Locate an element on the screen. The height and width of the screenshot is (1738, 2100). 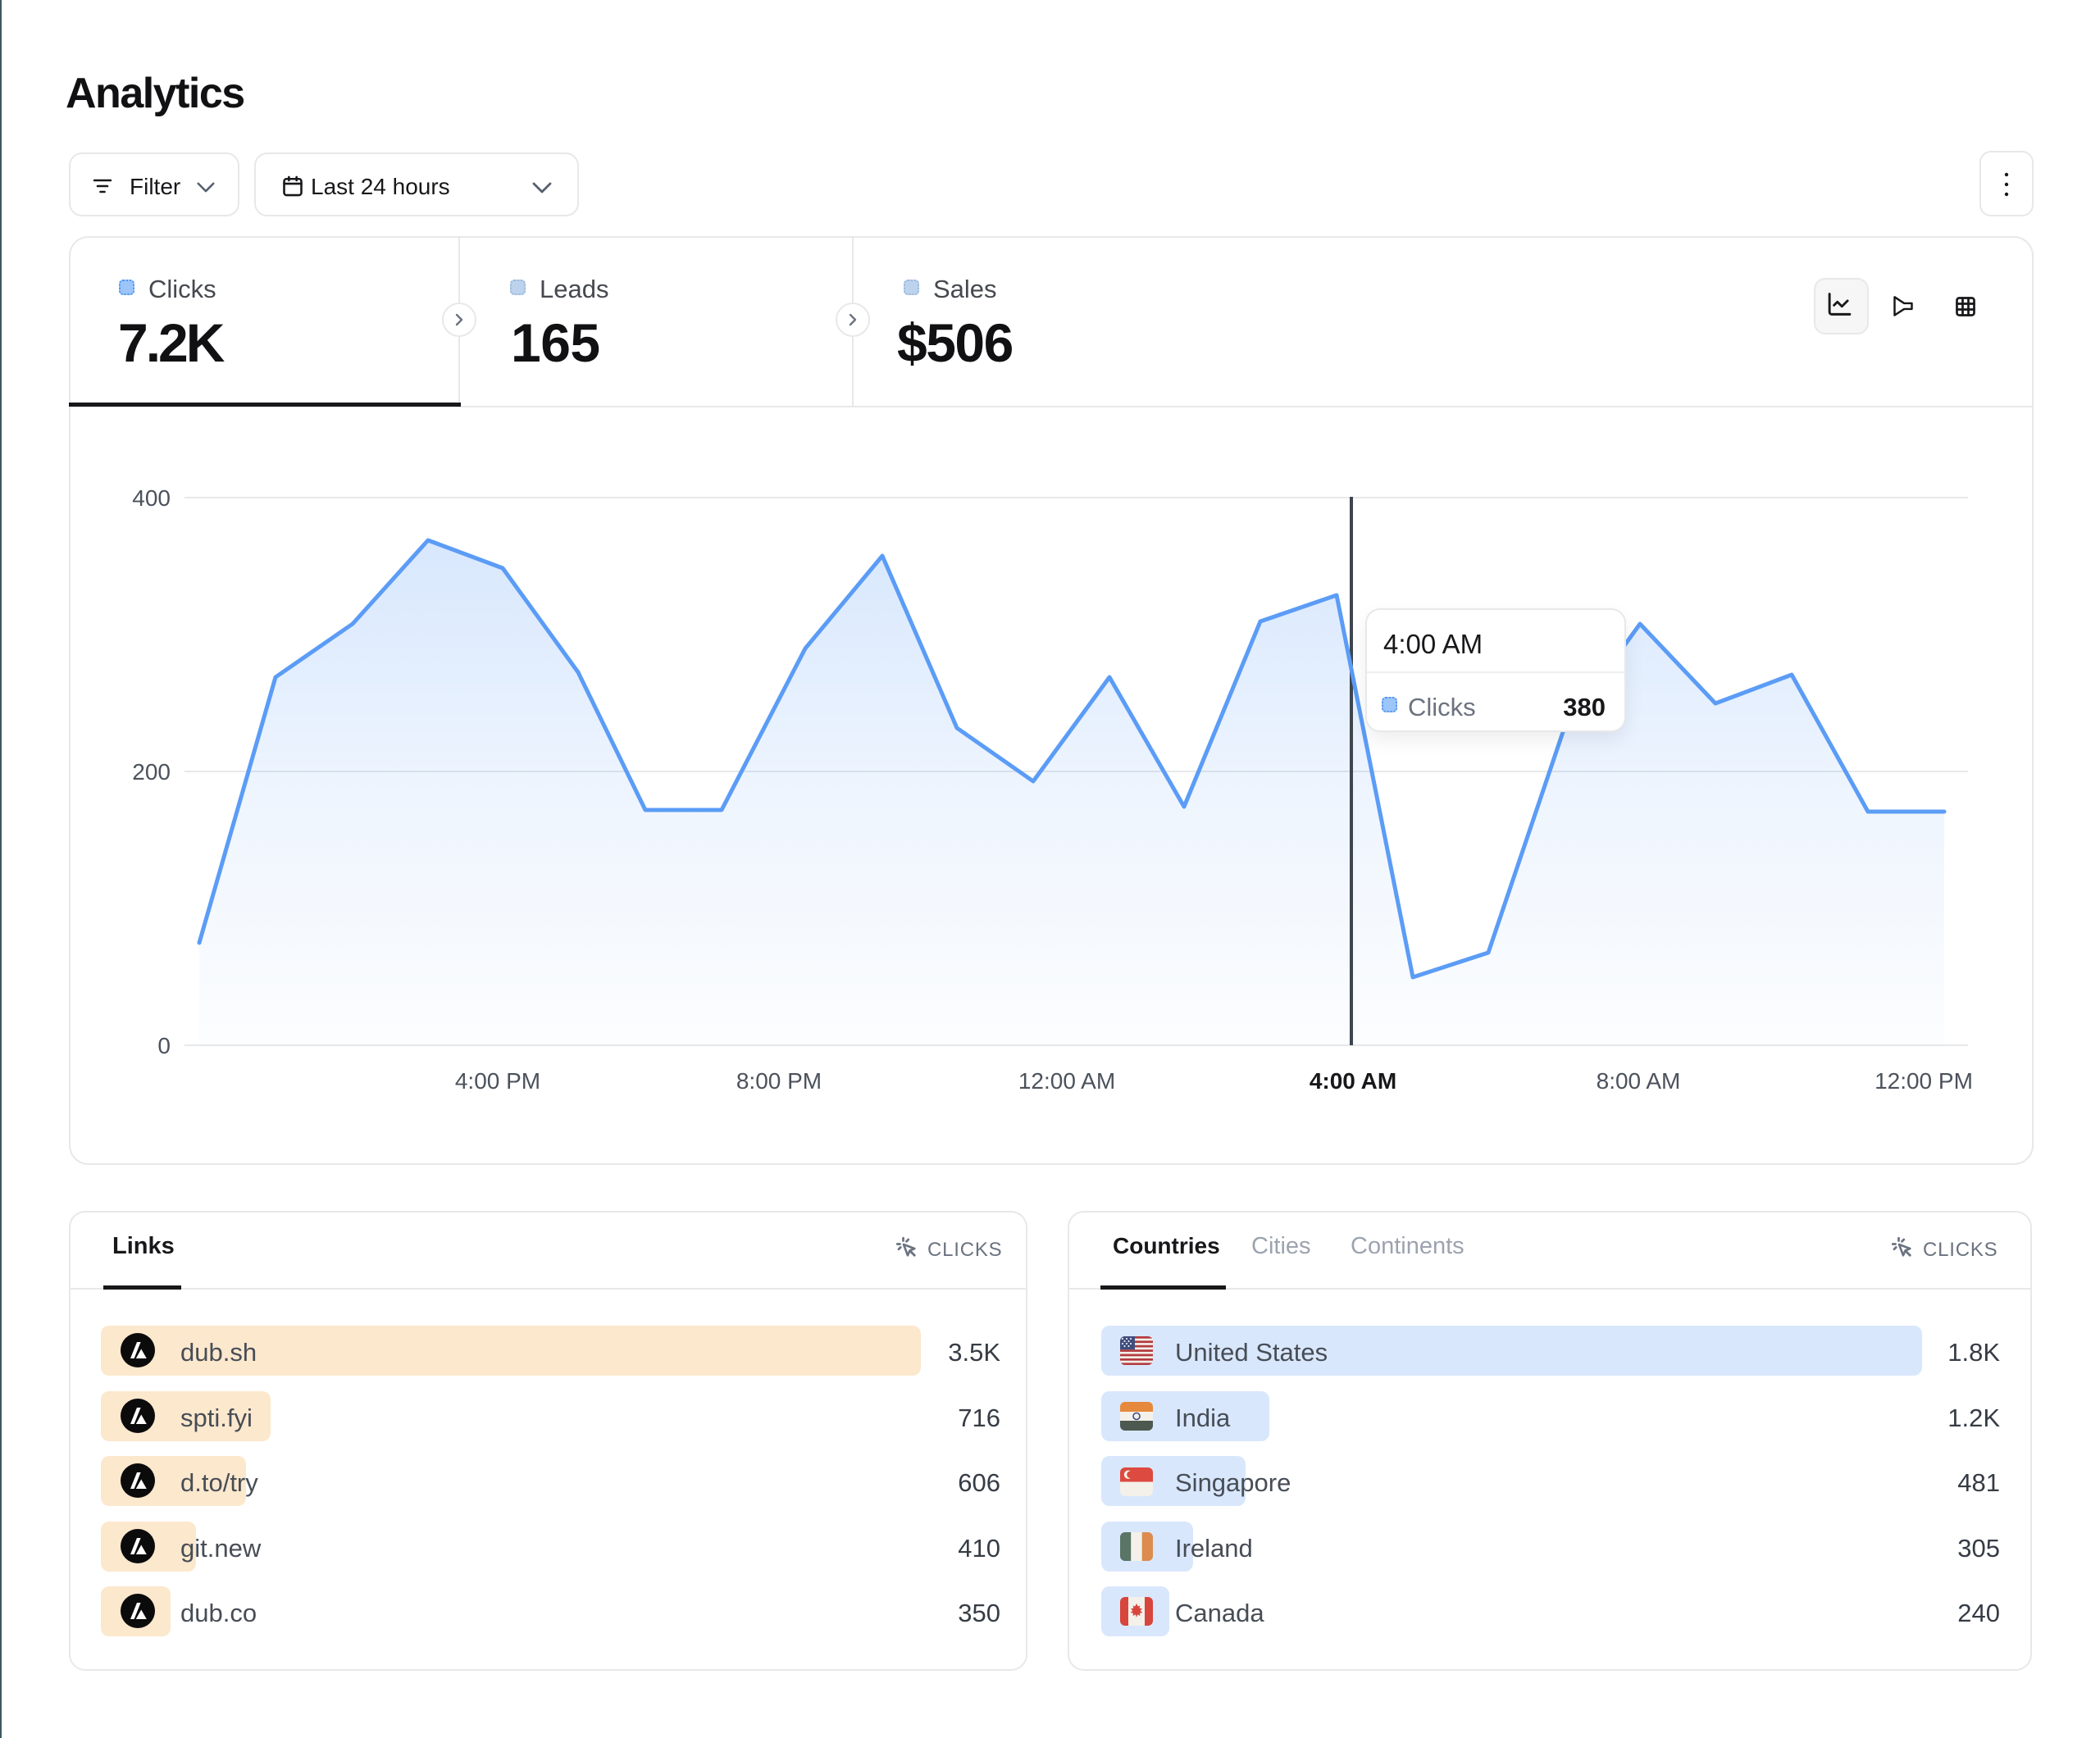
svg-text: 0 is located at coordinates (164, 1045).